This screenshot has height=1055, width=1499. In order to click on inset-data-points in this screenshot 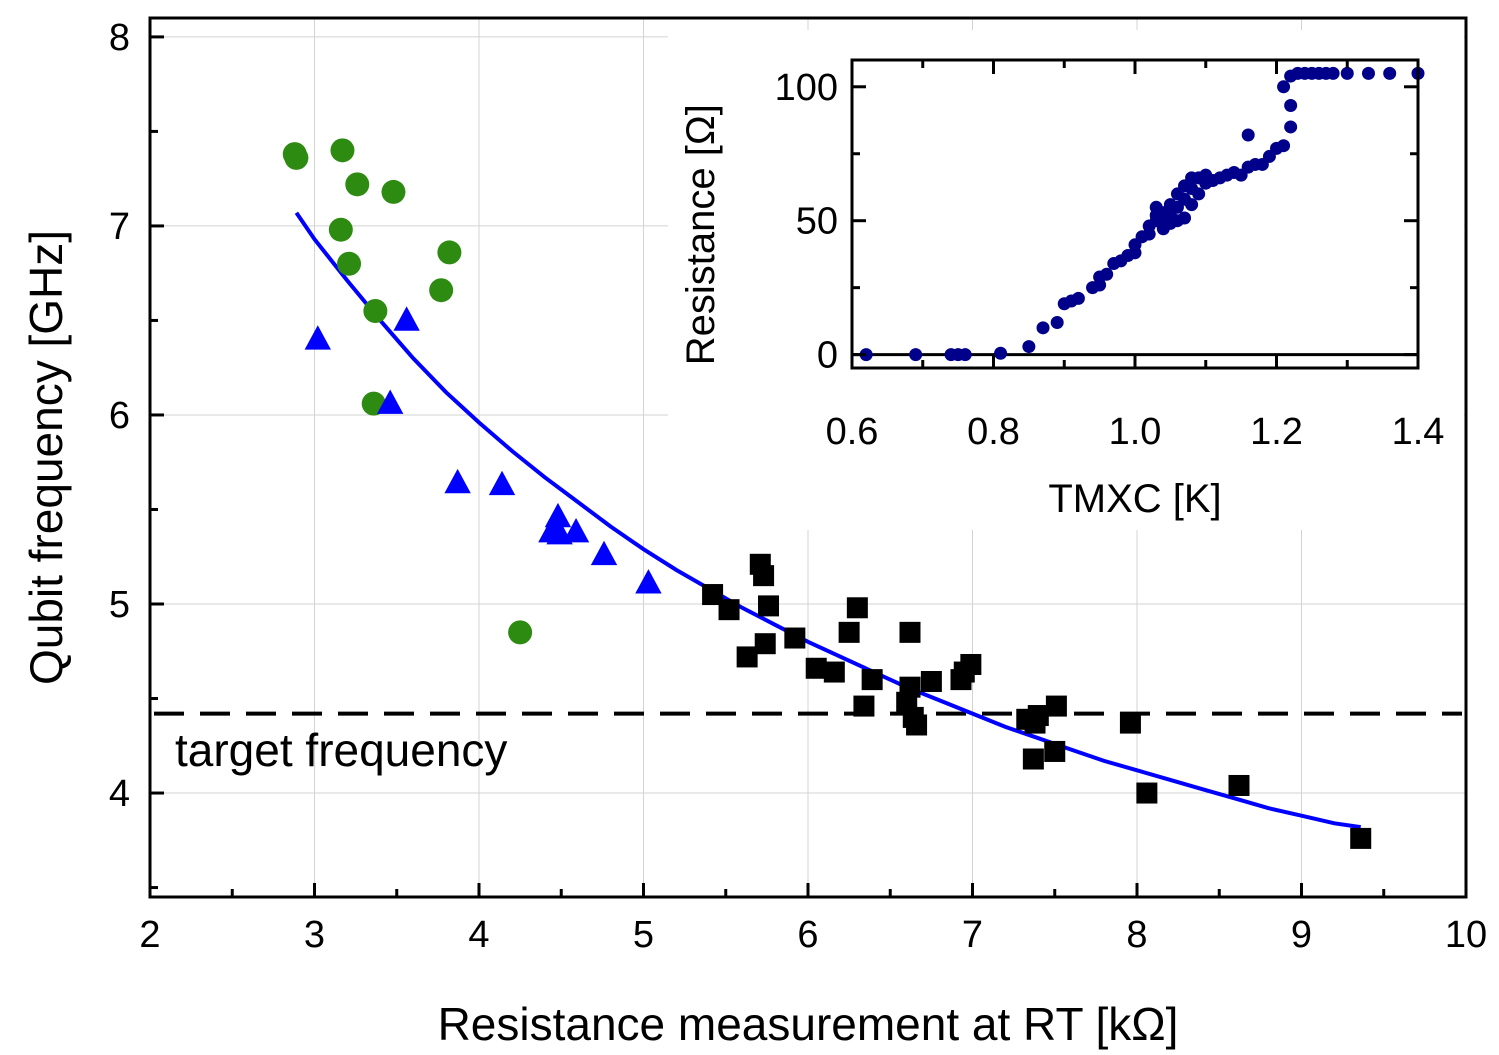, I will do `click(1142, 214)`.